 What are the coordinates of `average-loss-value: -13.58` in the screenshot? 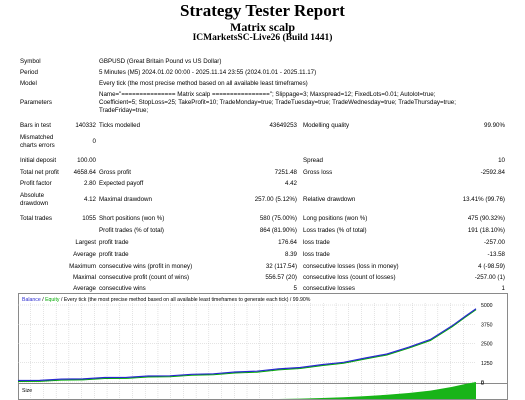 It's located at (496, 254).